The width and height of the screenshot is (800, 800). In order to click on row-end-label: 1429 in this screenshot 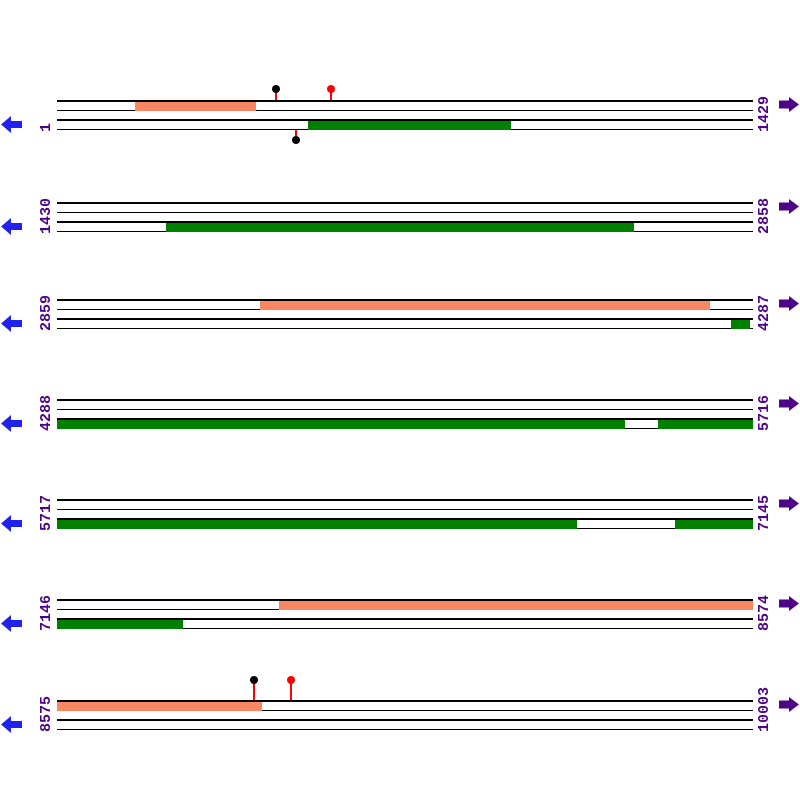, I will do `click(764, 113)`.